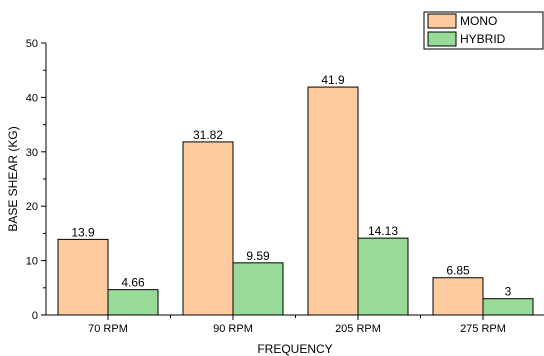 The image size is (544, 356). Describe the element at coordinates (32, 153) in the screenshot. I see `y-tick-label: 30` at that location.